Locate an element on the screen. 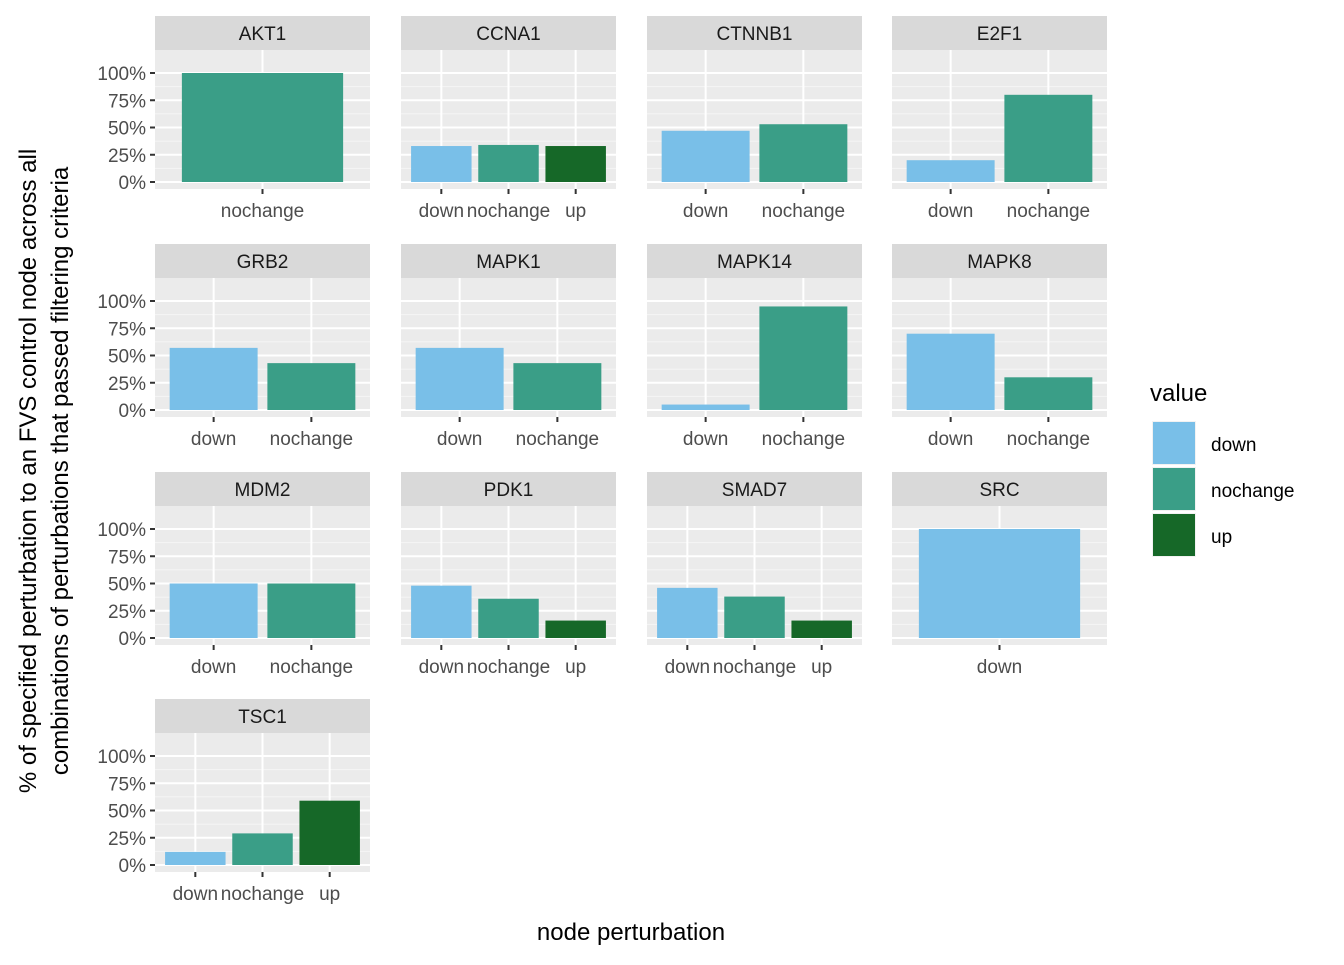  facet-title-grb2: GRB2 is located at coordinates (263, 262).